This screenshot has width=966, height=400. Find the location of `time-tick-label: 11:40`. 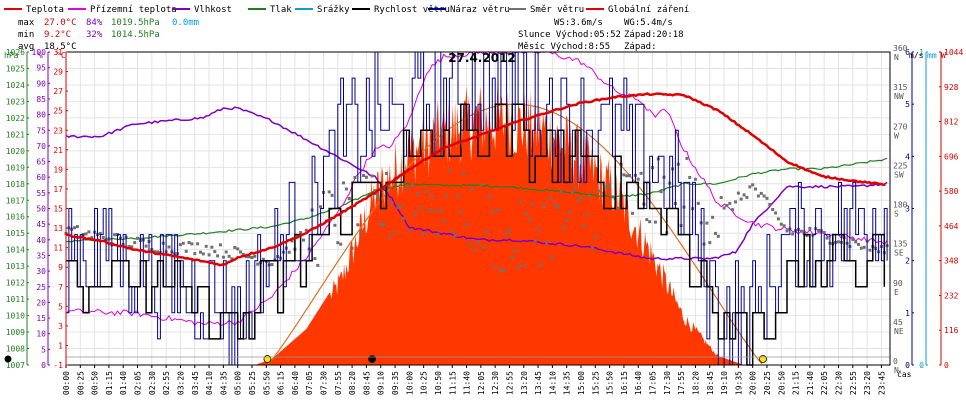

time-tick-label: 11:40 is located at coordinates (467, 383).